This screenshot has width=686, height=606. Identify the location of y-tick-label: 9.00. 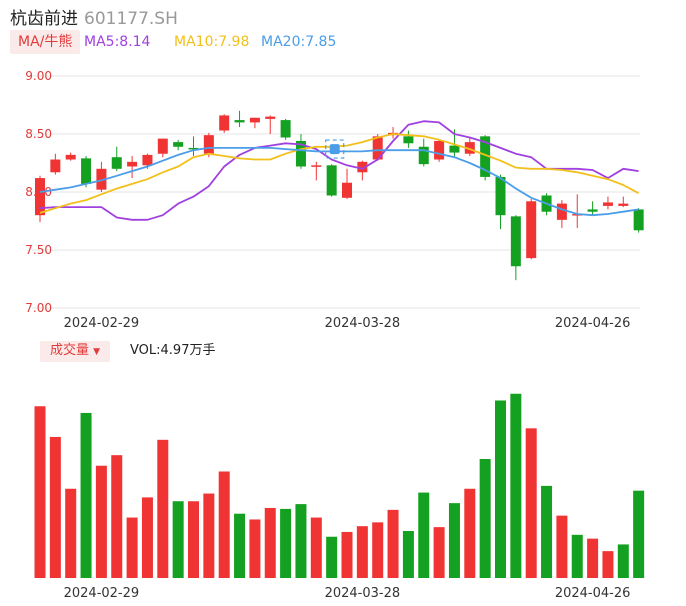
(38, 76).